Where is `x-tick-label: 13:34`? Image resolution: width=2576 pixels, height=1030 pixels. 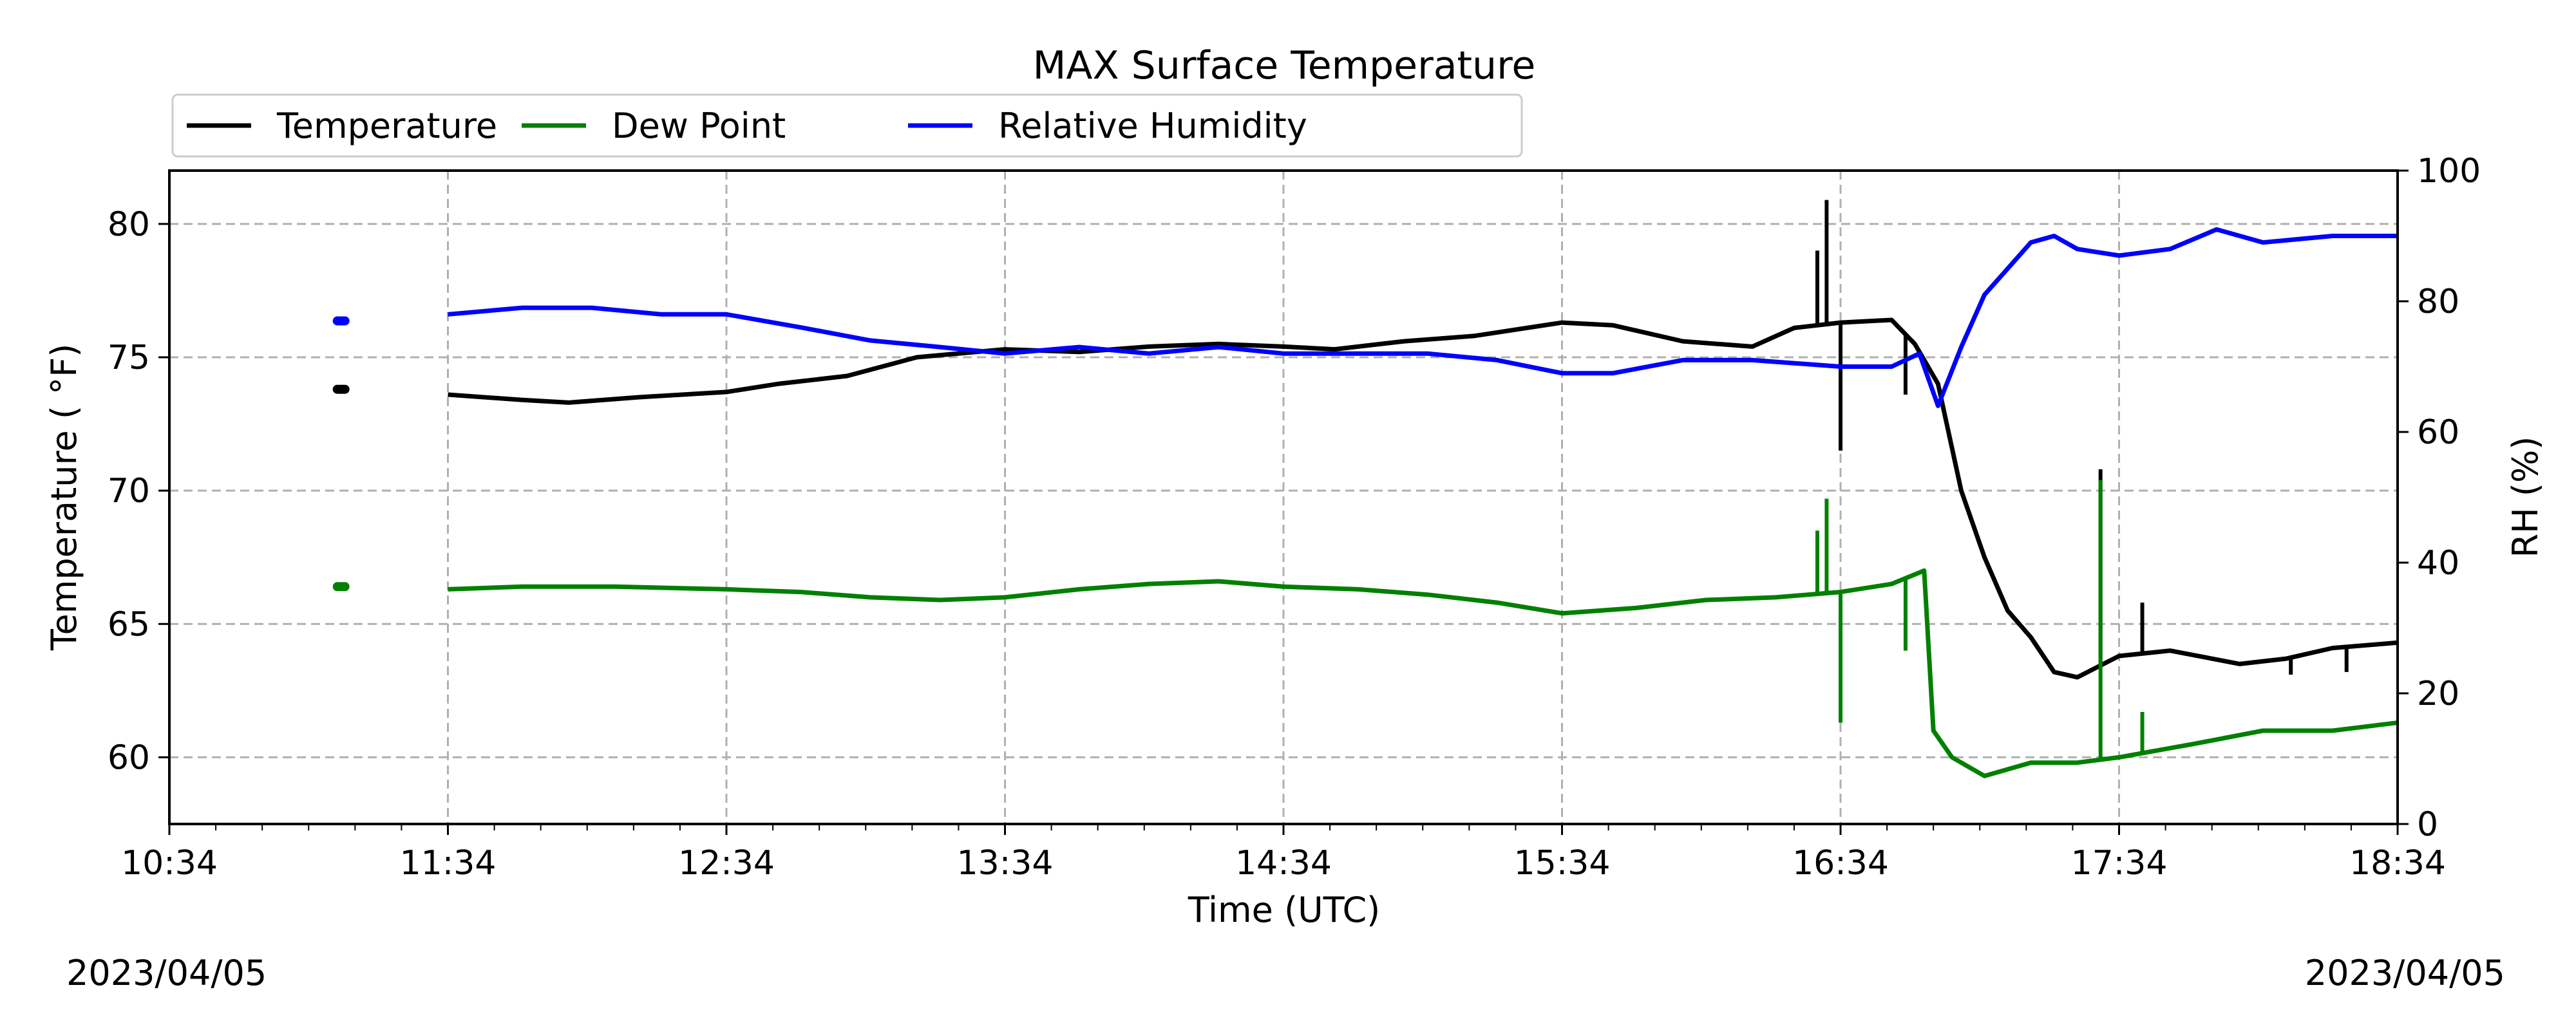
x-tick-label: 13:34 is located at coordinates (1006, 863).